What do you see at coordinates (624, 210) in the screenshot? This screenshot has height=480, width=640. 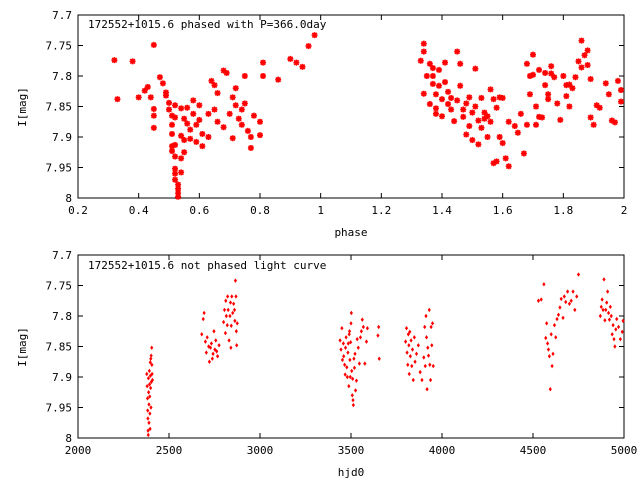 I see `x-tick-label: 2` at bounding box center [624, 210].